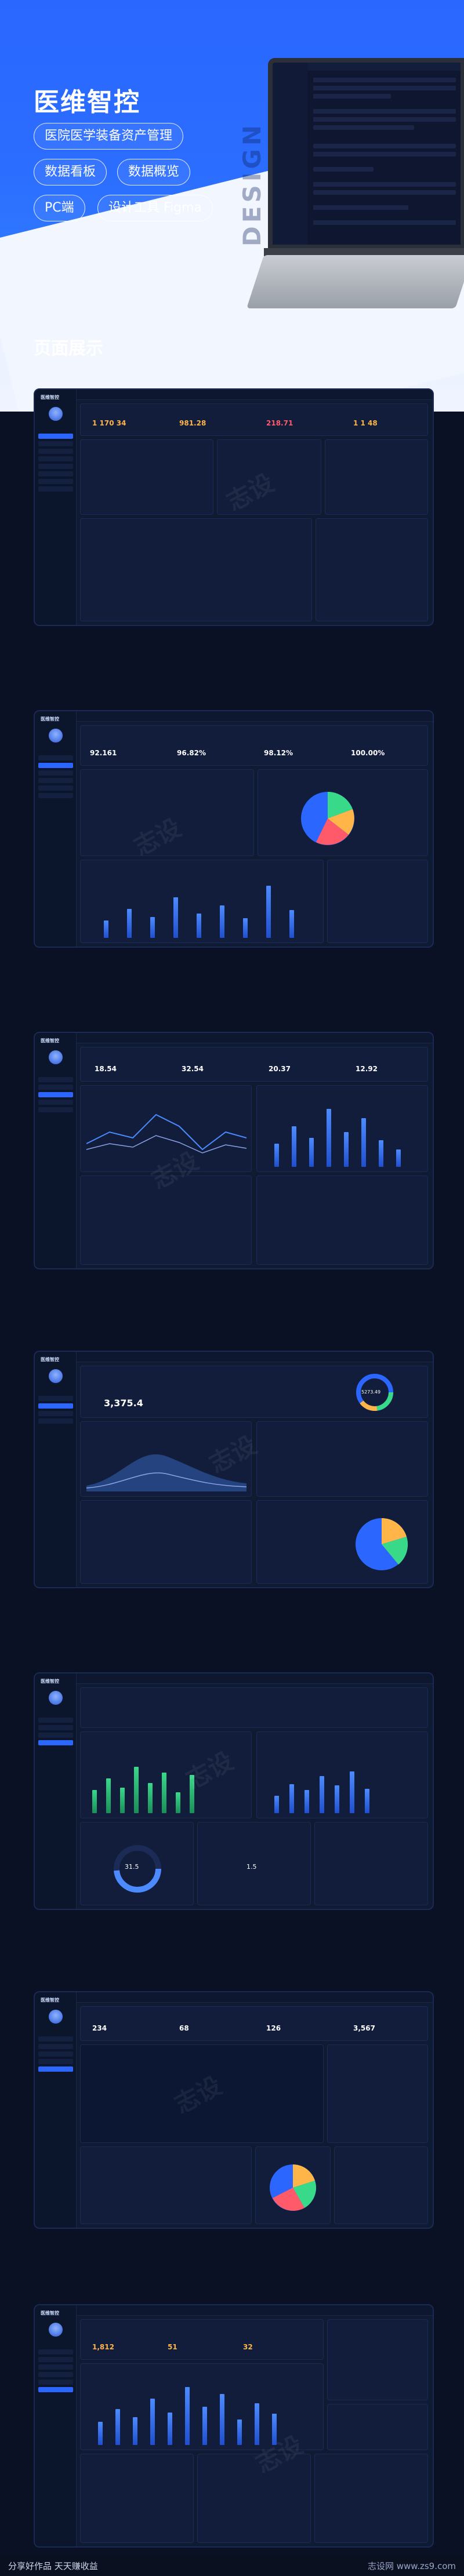 The image size is (464, 2576). What do you see at coordinates (342, 1459) in the screenshot?
I see `hbar-panel` at bounding box center [342, 1459].